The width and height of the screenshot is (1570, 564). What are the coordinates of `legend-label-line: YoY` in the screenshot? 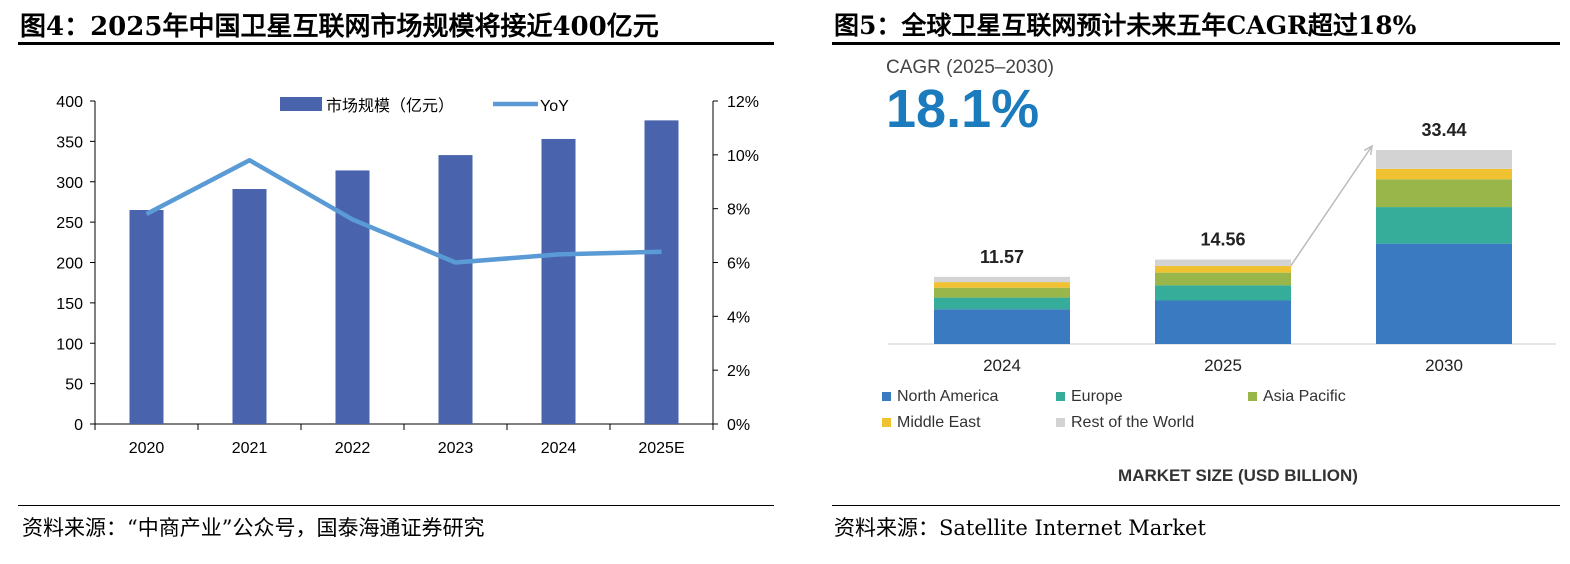 It's located at (554, 106).